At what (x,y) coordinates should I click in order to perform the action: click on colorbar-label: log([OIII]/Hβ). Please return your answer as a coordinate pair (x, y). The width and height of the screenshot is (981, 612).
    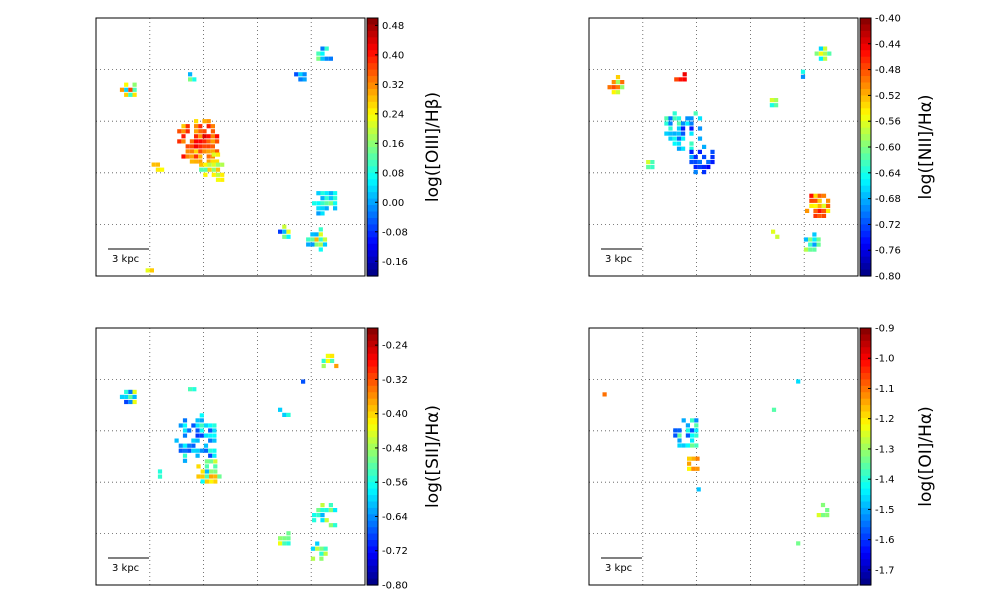
    Looking at the image, I should click on (433, 147).